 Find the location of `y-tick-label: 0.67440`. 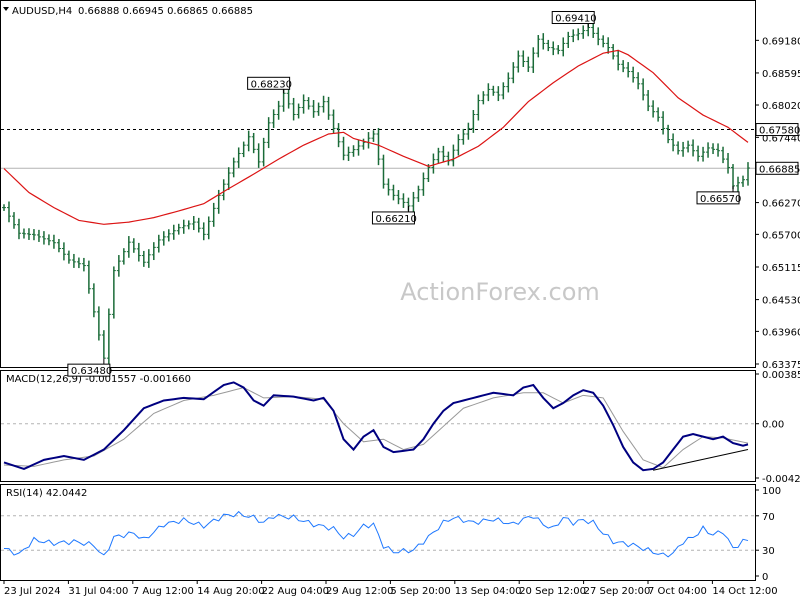

y-tick-label: 0.67440 is located at coordinates (781, 138).